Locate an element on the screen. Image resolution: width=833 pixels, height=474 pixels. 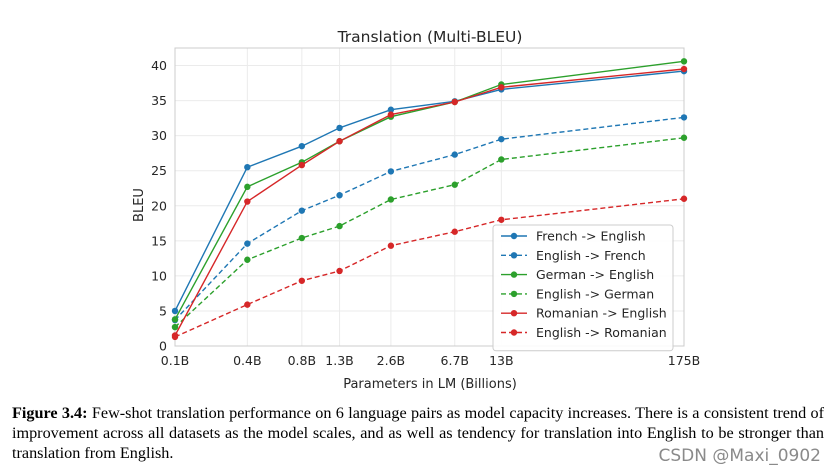
y-tick-label: 20 is located at coordinates (159, 205).